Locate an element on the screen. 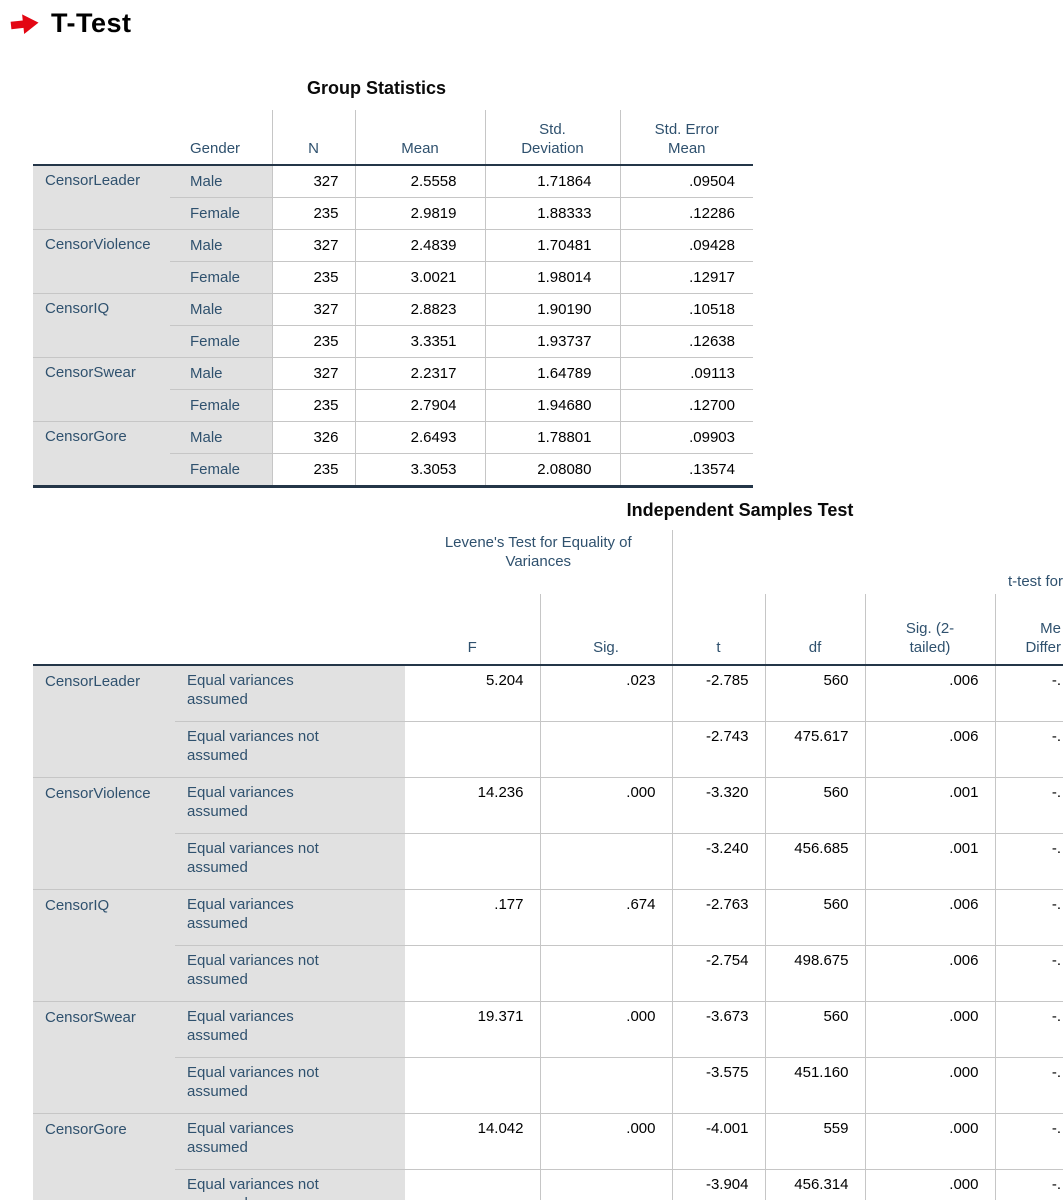 Image resolution: width=1063 pixels, height=1200 pixels. ist-col-header-mean-difference-clipped: Me Differ is located at coordinates (1028, 630).